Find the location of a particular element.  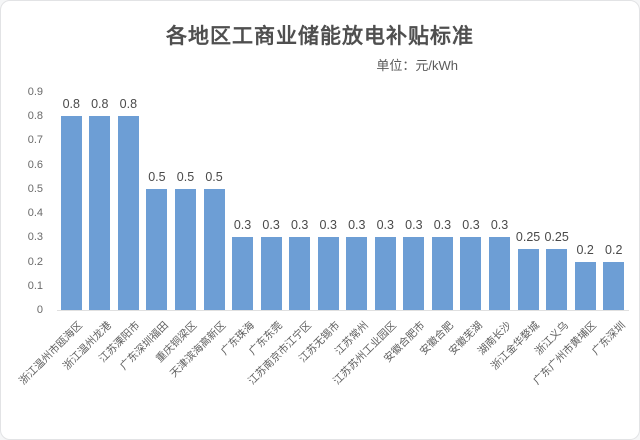

y-tick-label: 0.6 is located at coordinates (35, 164).